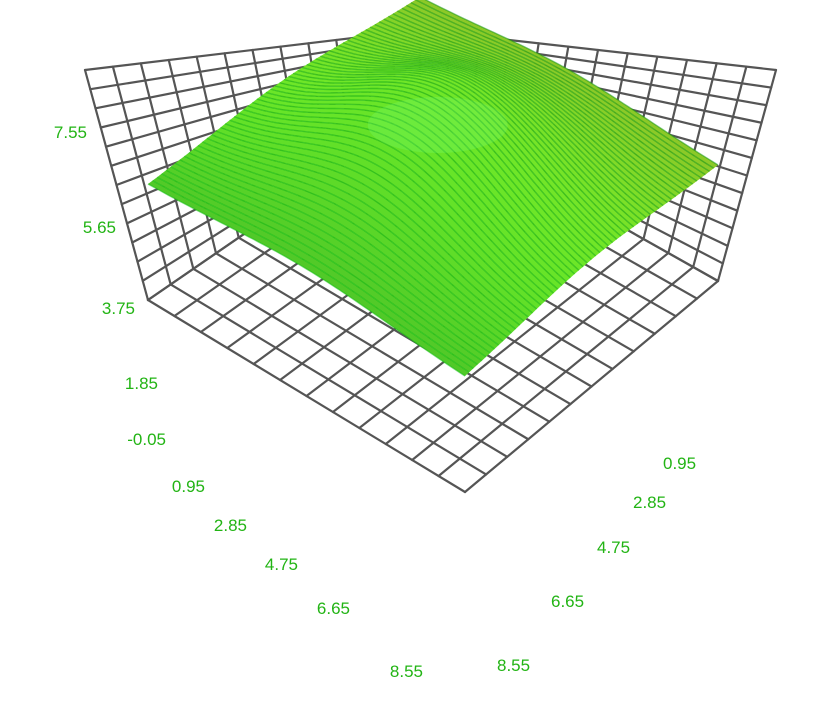  What do you see at coordinates (649, 502) in the screenshot?
I see `y-tick-label: 2.85` at bounding box center [649, 502].